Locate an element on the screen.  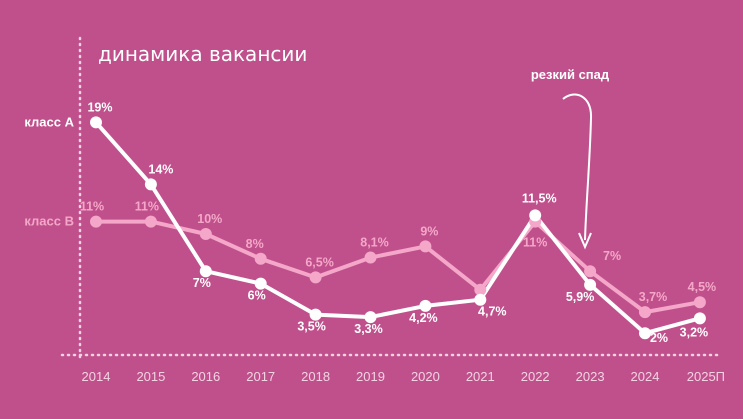
annotation-text: резкий спад is located at coordinates (570, 74).